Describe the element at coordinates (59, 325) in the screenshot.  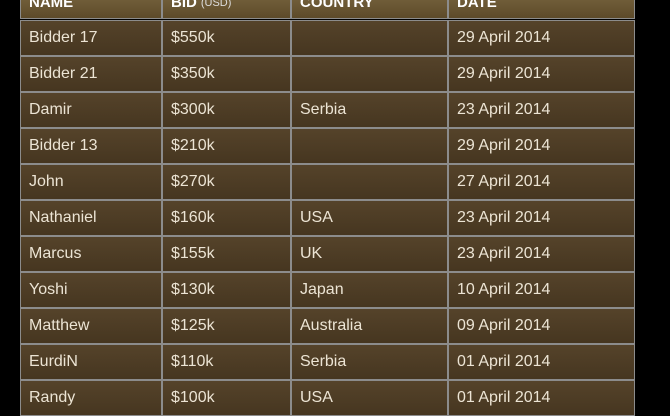
I see `cell-text: Matthew` at that location.